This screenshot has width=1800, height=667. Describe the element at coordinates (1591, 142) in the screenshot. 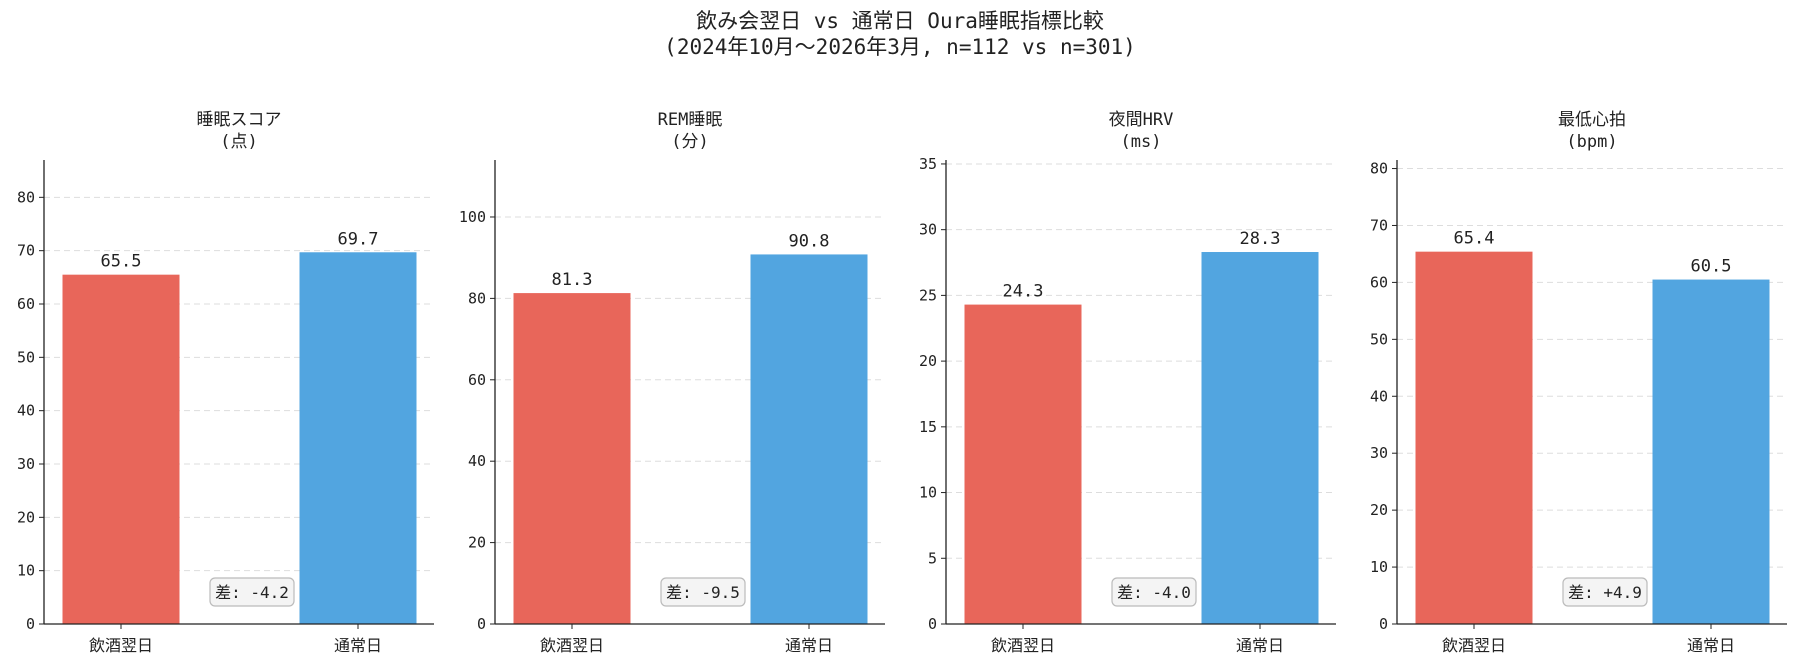

I see `chart-unit: (bpm)` at that location.